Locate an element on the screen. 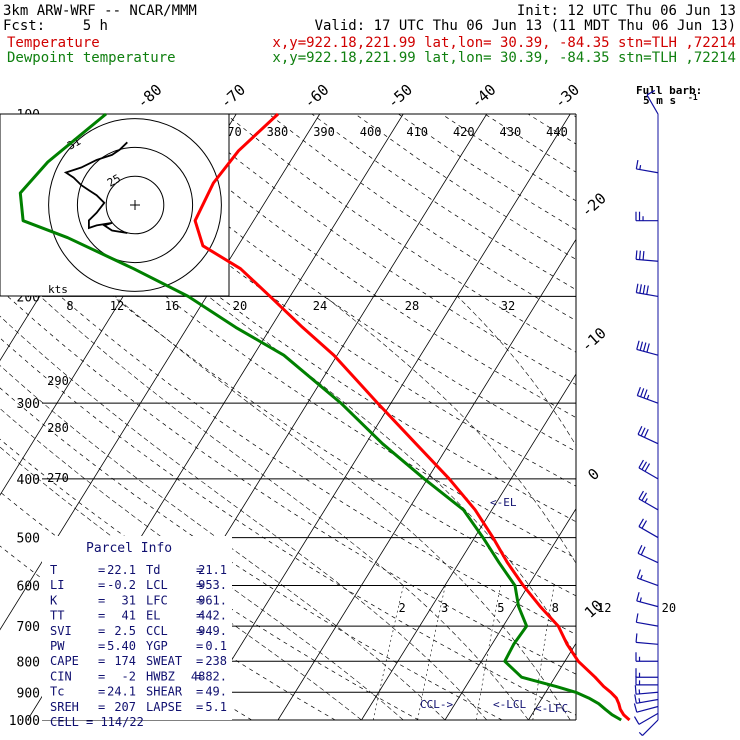 The width and height of the screenshot is (740, 740). theta-label: 380 is located at coordinates (278, 132).